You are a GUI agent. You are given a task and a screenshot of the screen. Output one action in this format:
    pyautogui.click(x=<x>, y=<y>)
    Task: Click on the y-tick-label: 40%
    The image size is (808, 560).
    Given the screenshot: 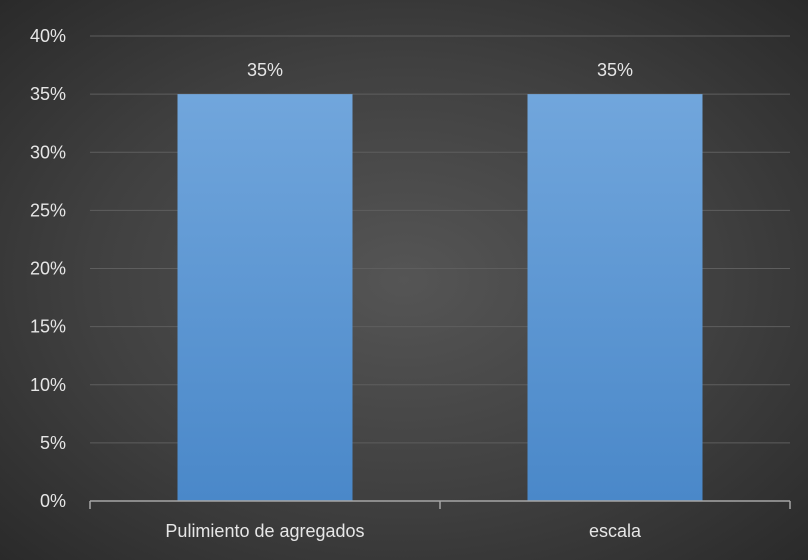 What is the action you would take?
    pyautogui.click(x=48, y=36)
    